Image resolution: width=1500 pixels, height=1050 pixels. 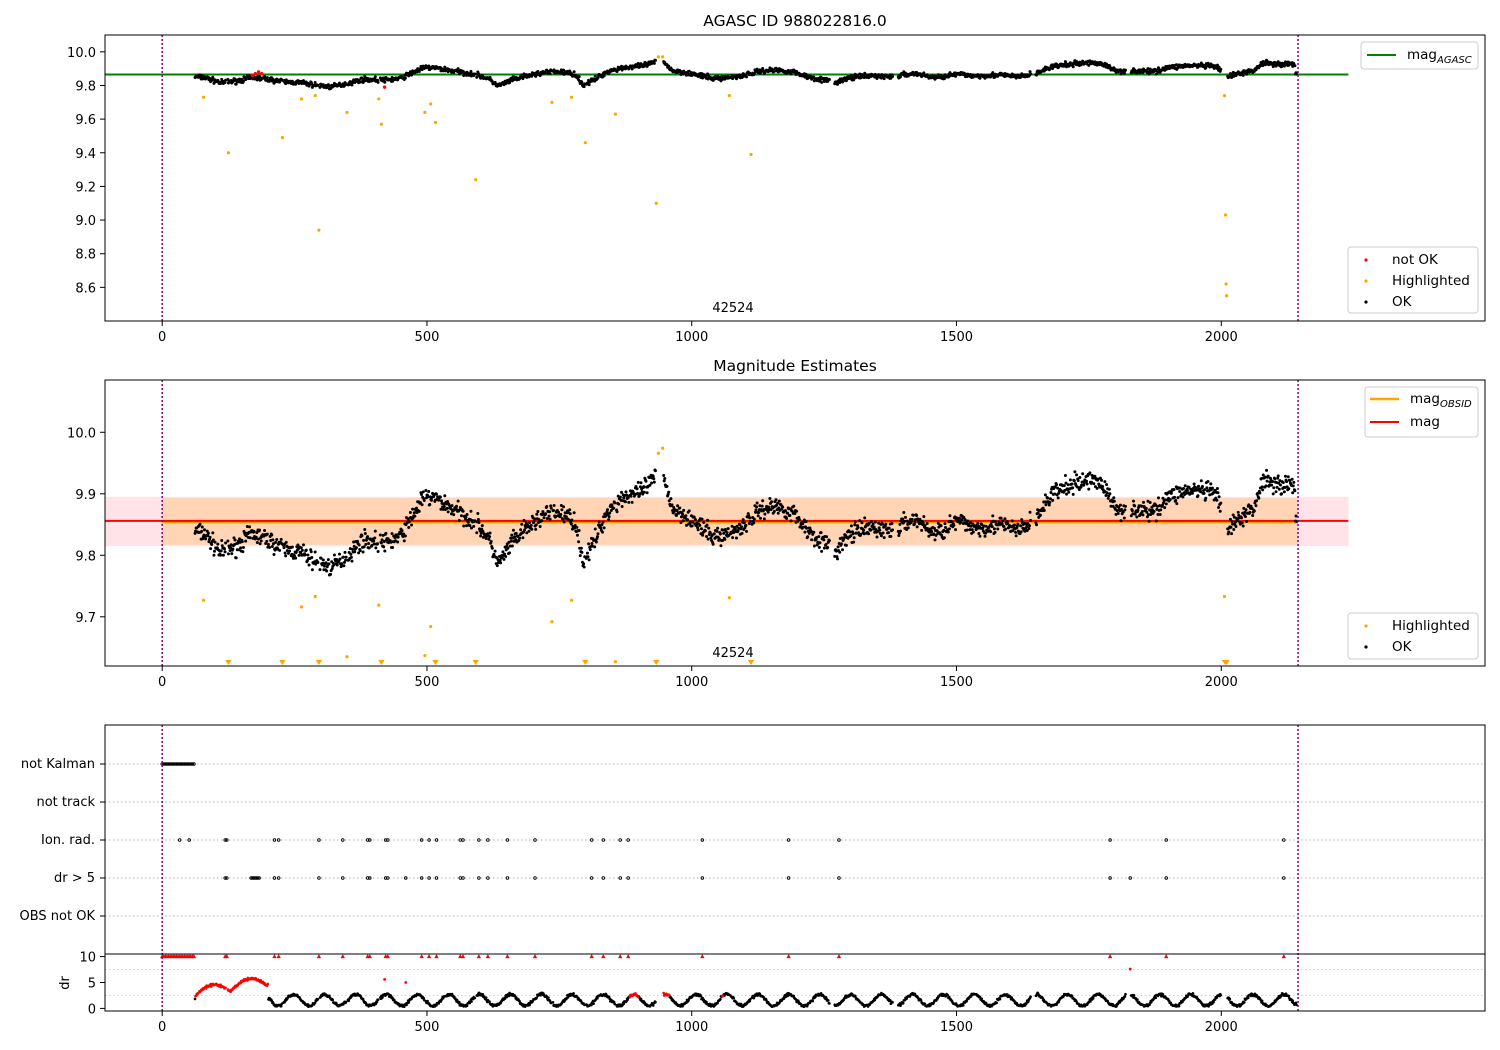 I want to click on y-tick-label: 8.8, so click(x=85, y=255).